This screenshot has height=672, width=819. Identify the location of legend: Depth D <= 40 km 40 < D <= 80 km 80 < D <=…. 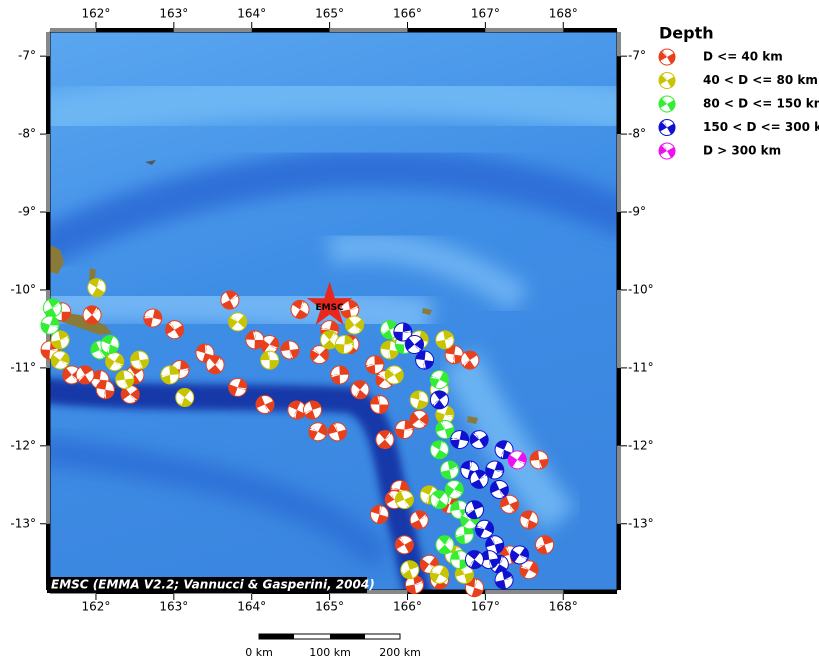
(738, 92).